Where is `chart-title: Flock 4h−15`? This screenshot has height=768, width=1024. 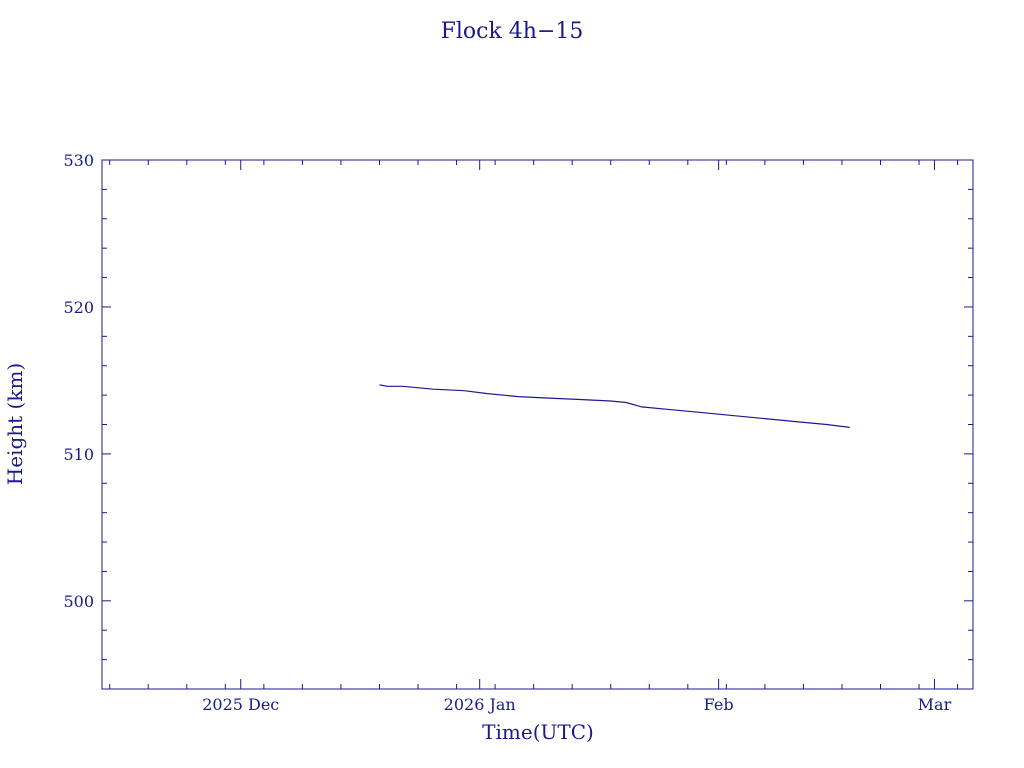 chart-title: Flock 4h−15 is located at coordinates (512, 31).